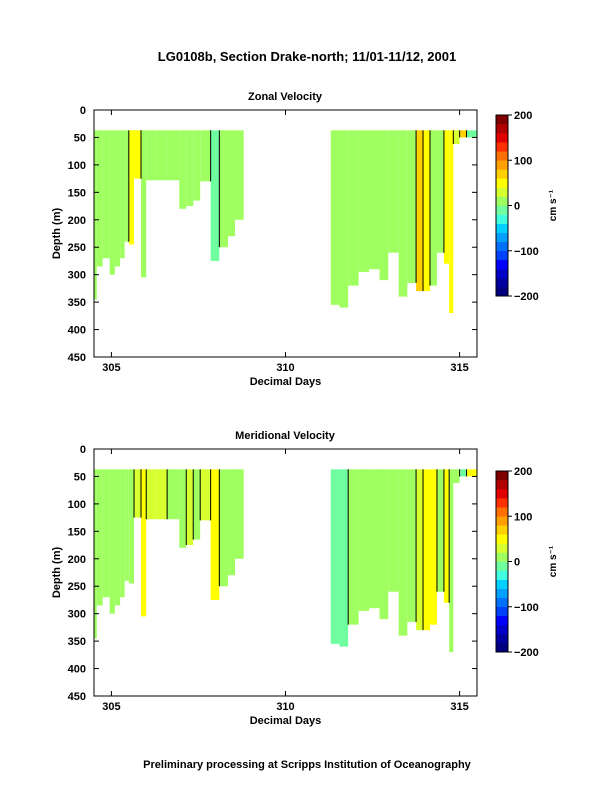  What do you see at coordinates (285, 707) in the screenshot?
I see `meridional-x-tick-label: 310` at bounding box center [285, 707].